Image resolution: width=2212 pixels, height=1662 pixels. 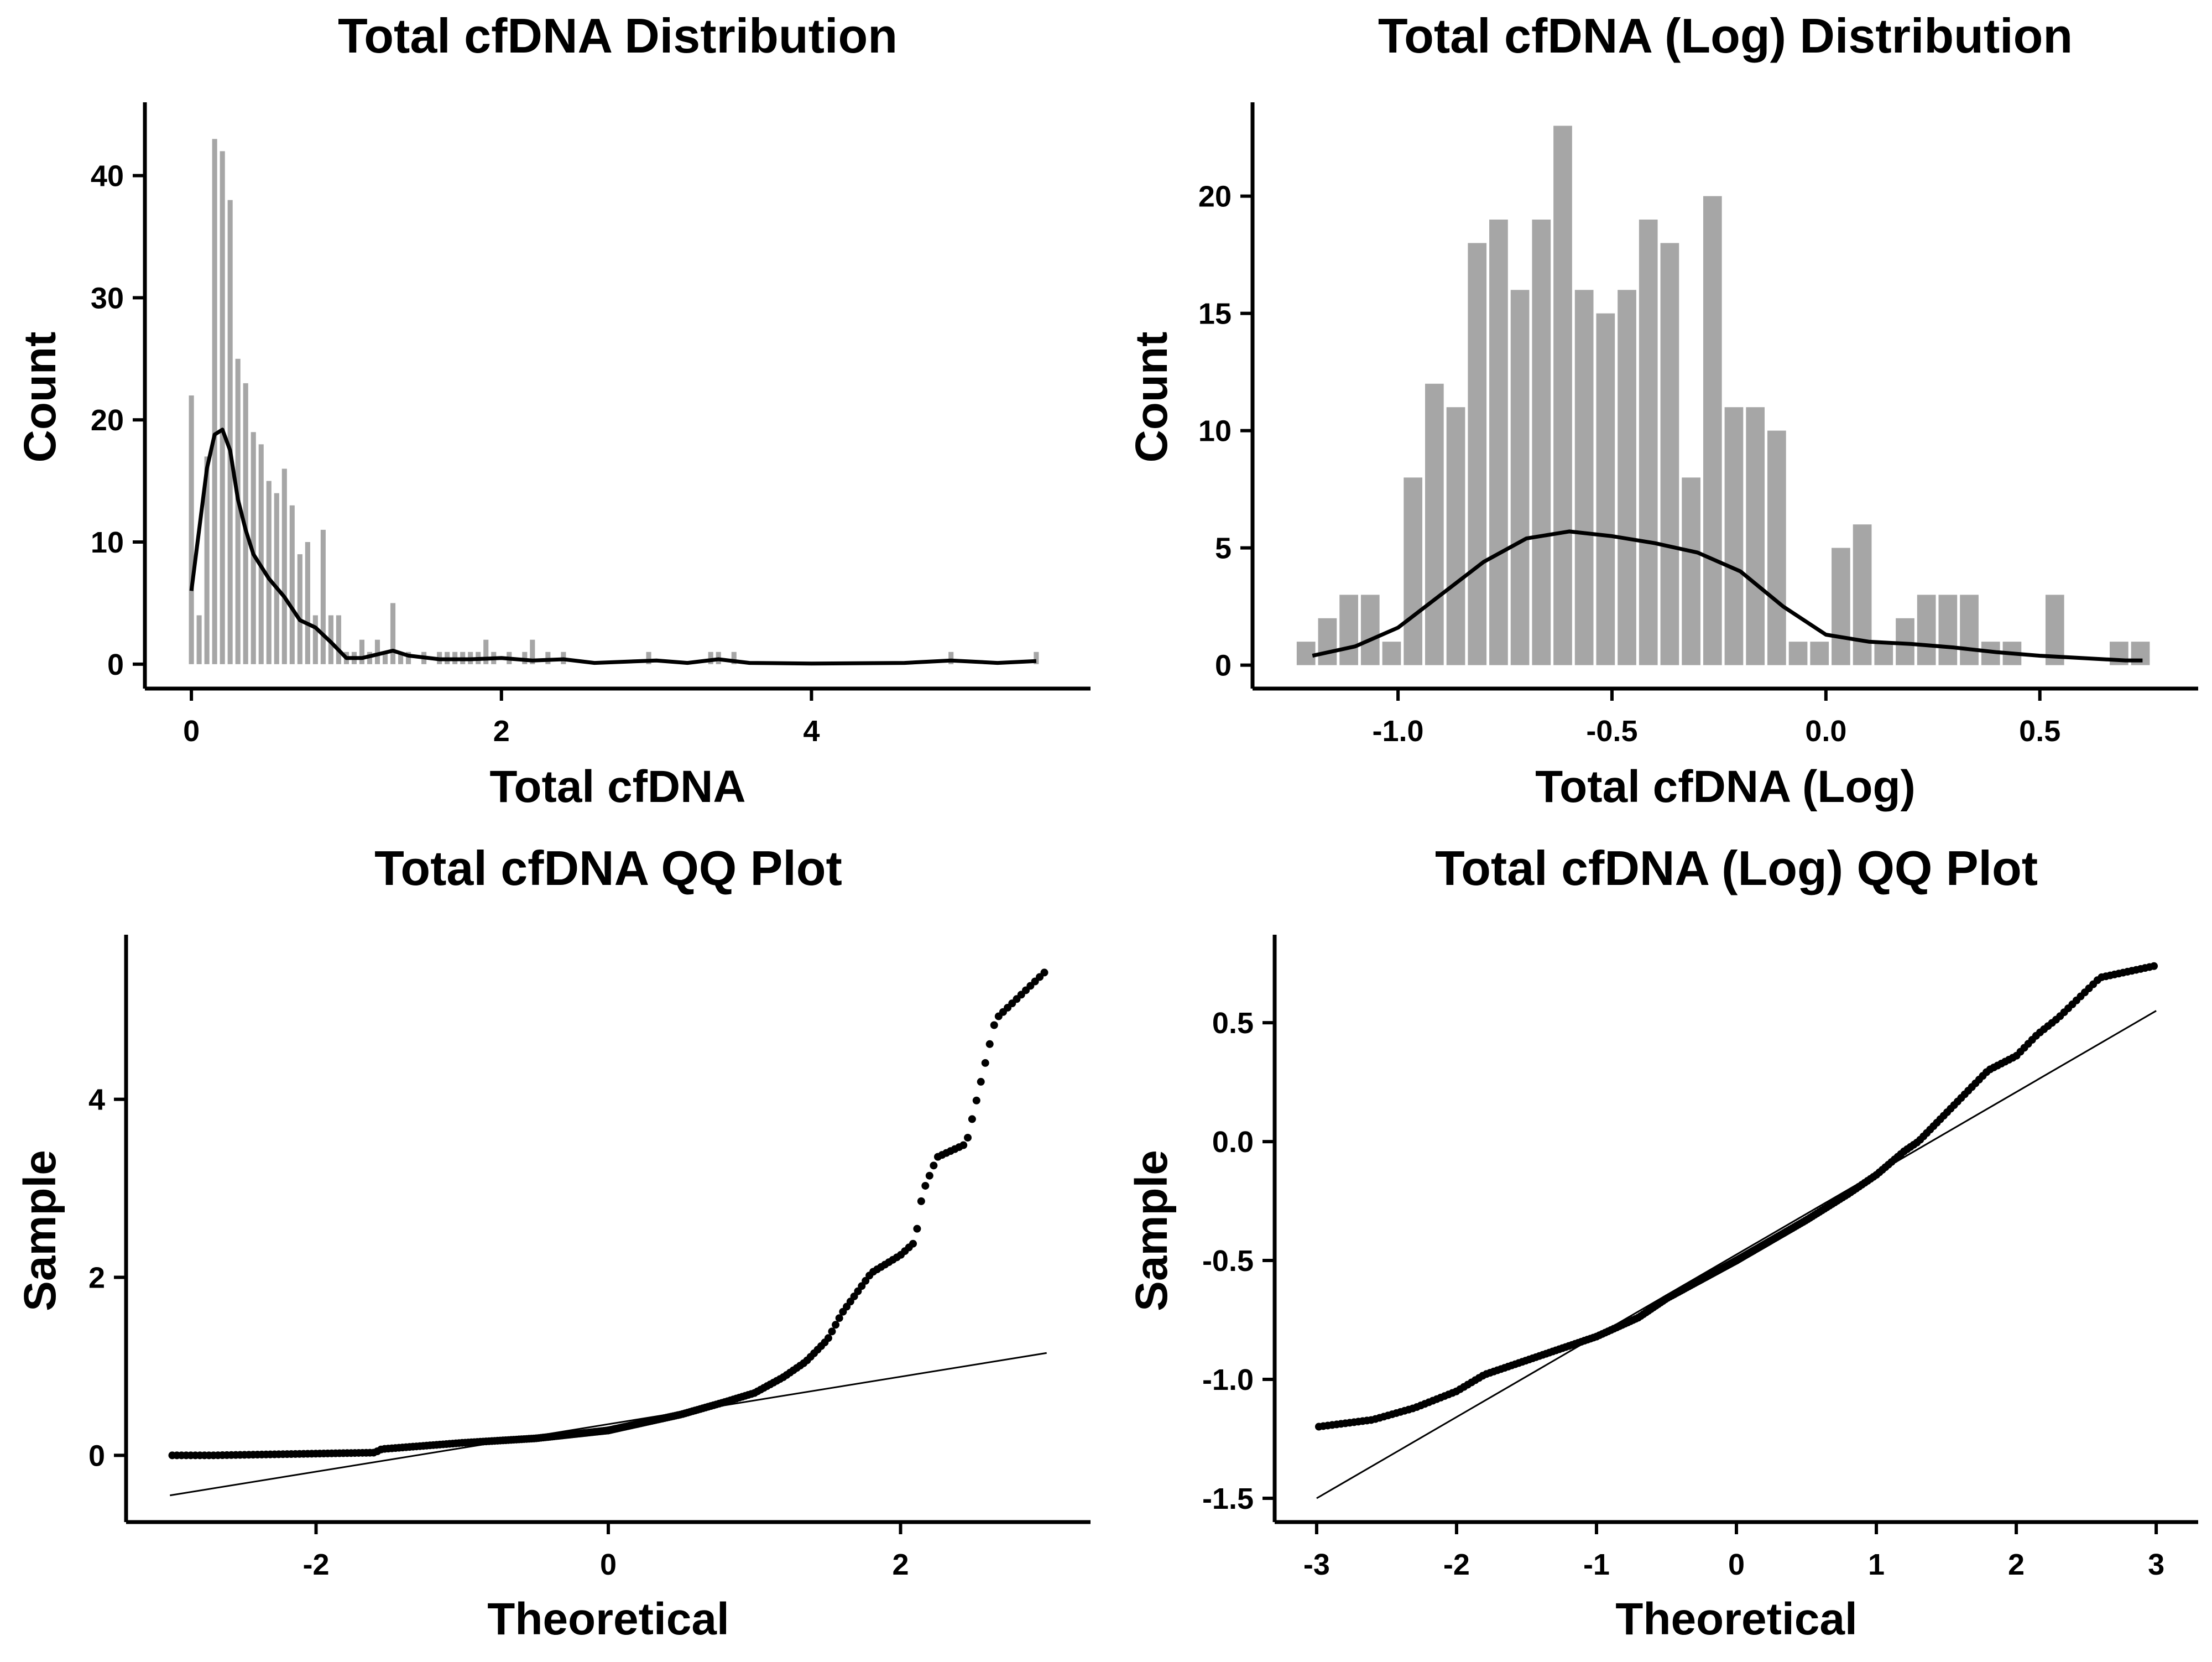 I want to click on y-tick-label: 10, so click(x=107, y=542).